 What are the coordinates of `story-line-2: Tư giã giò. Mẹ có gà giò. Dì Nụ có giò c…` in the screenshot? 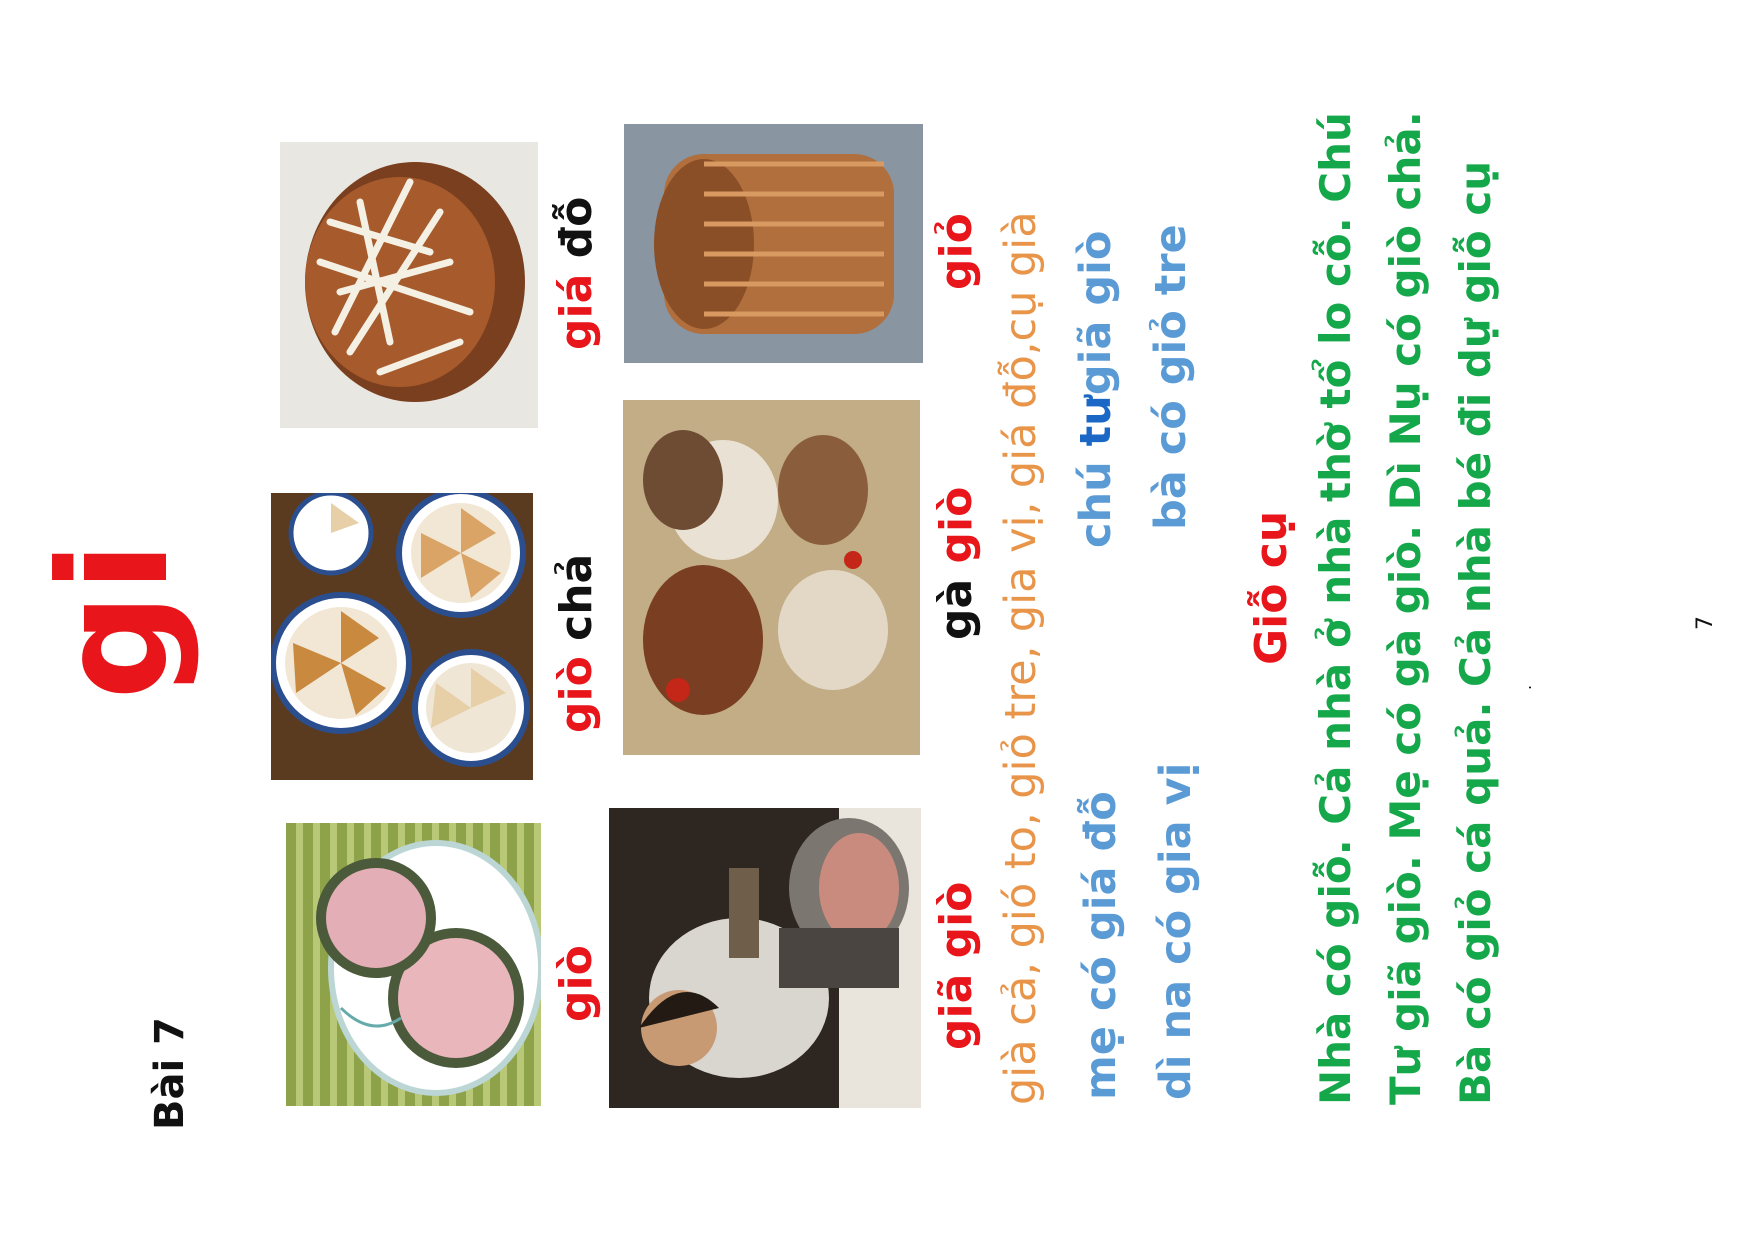 It's located at (1405, 608).